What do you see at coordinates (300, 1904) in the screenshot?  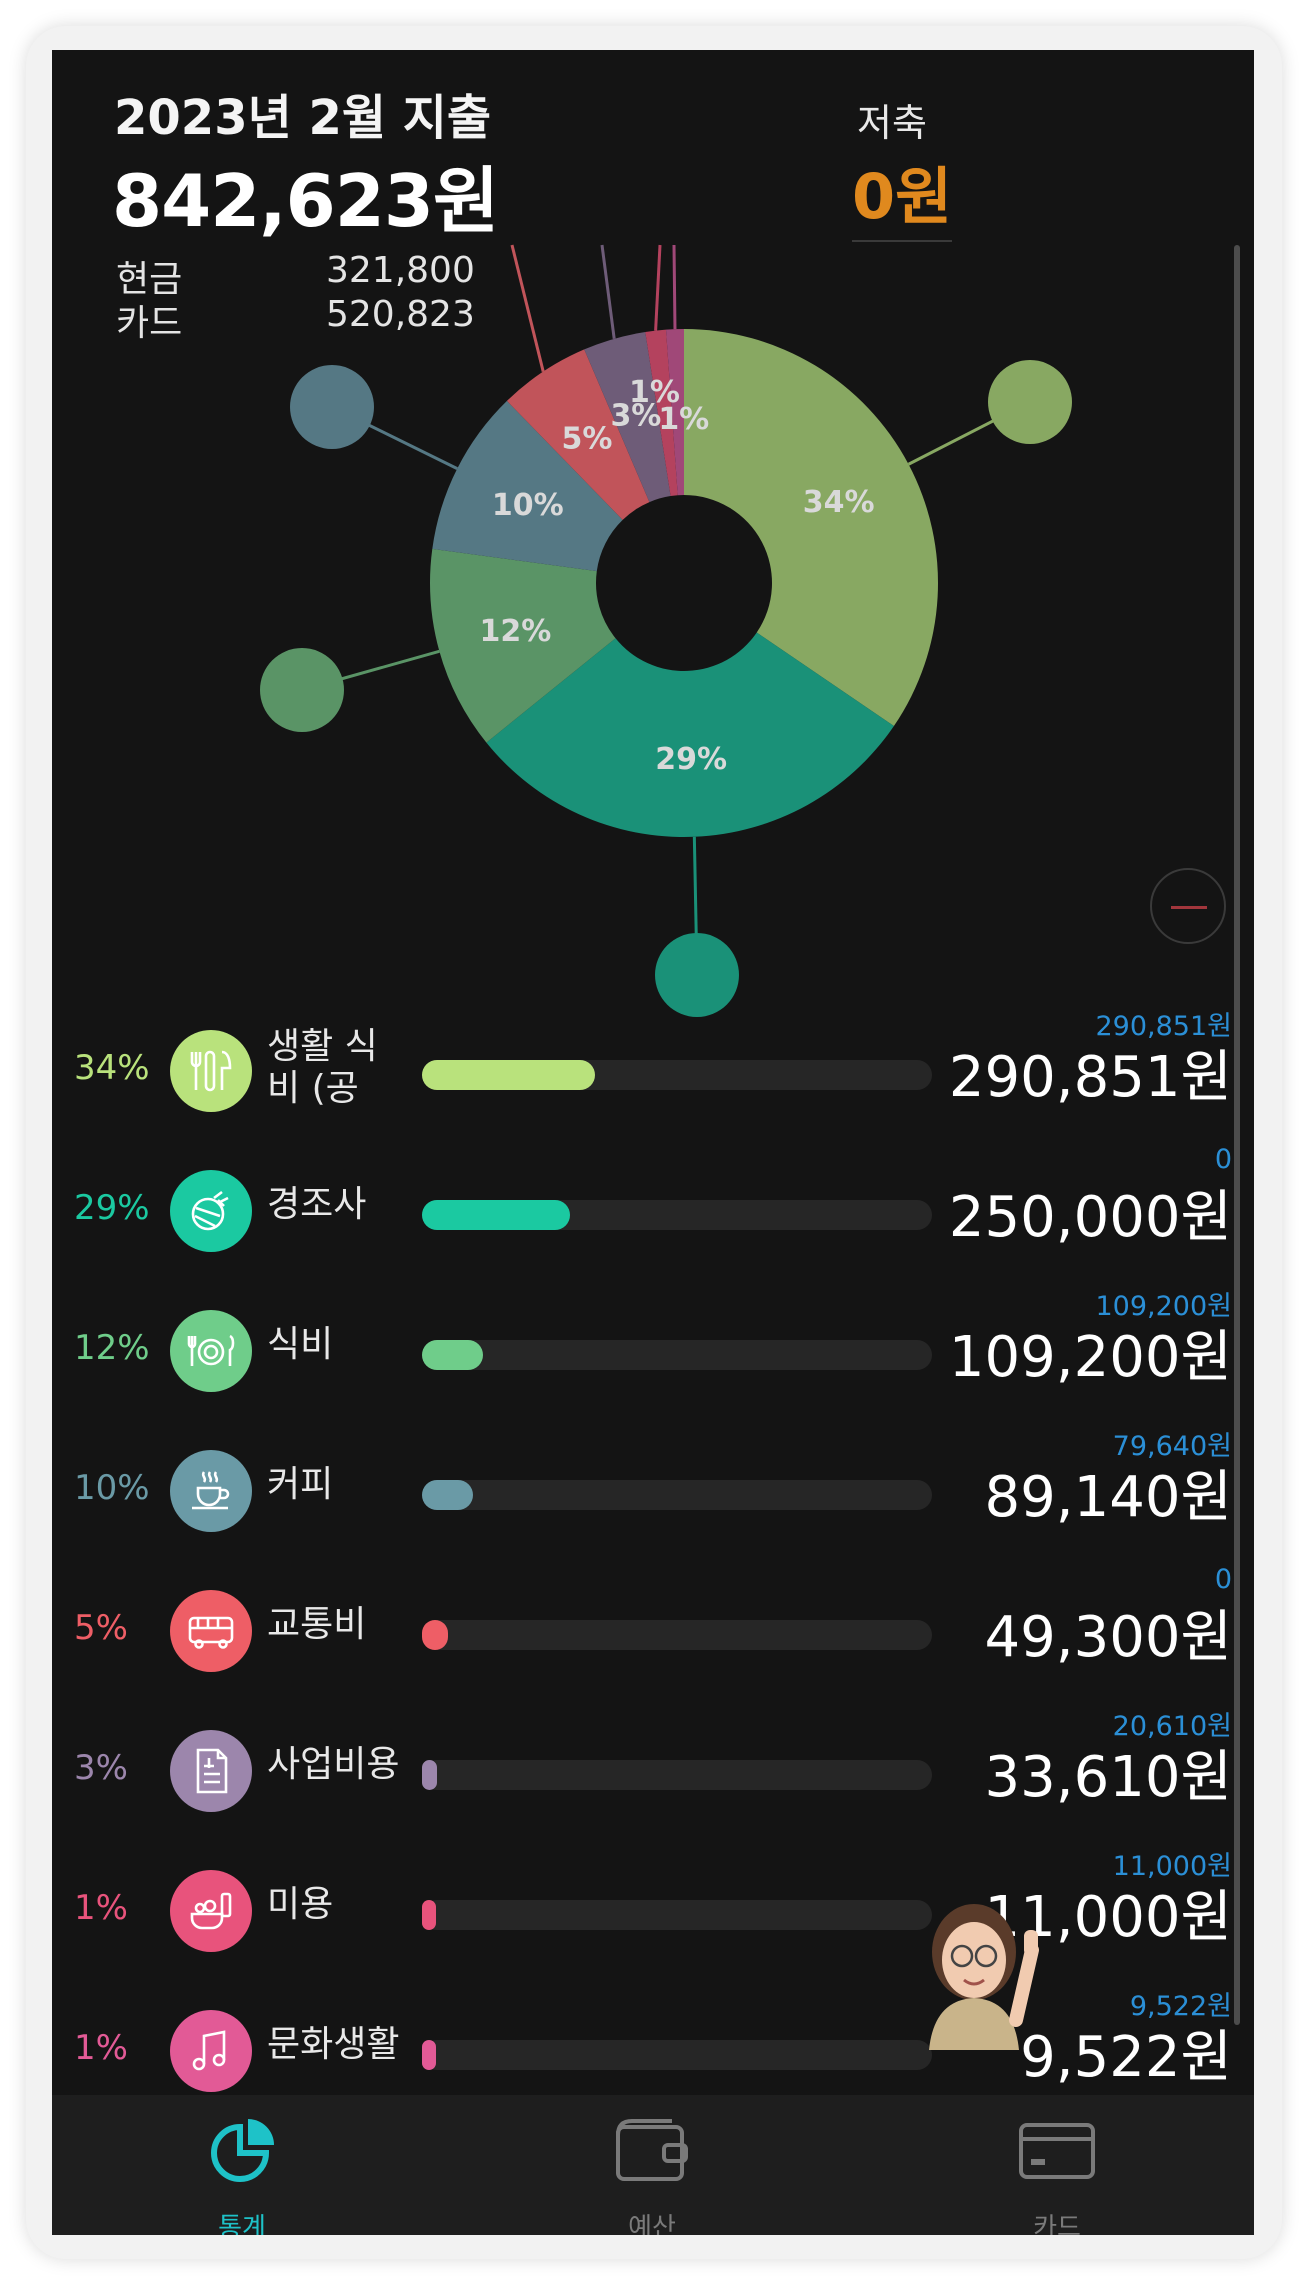 I see `category-name: 미용` at bounding box center [300, 1904].